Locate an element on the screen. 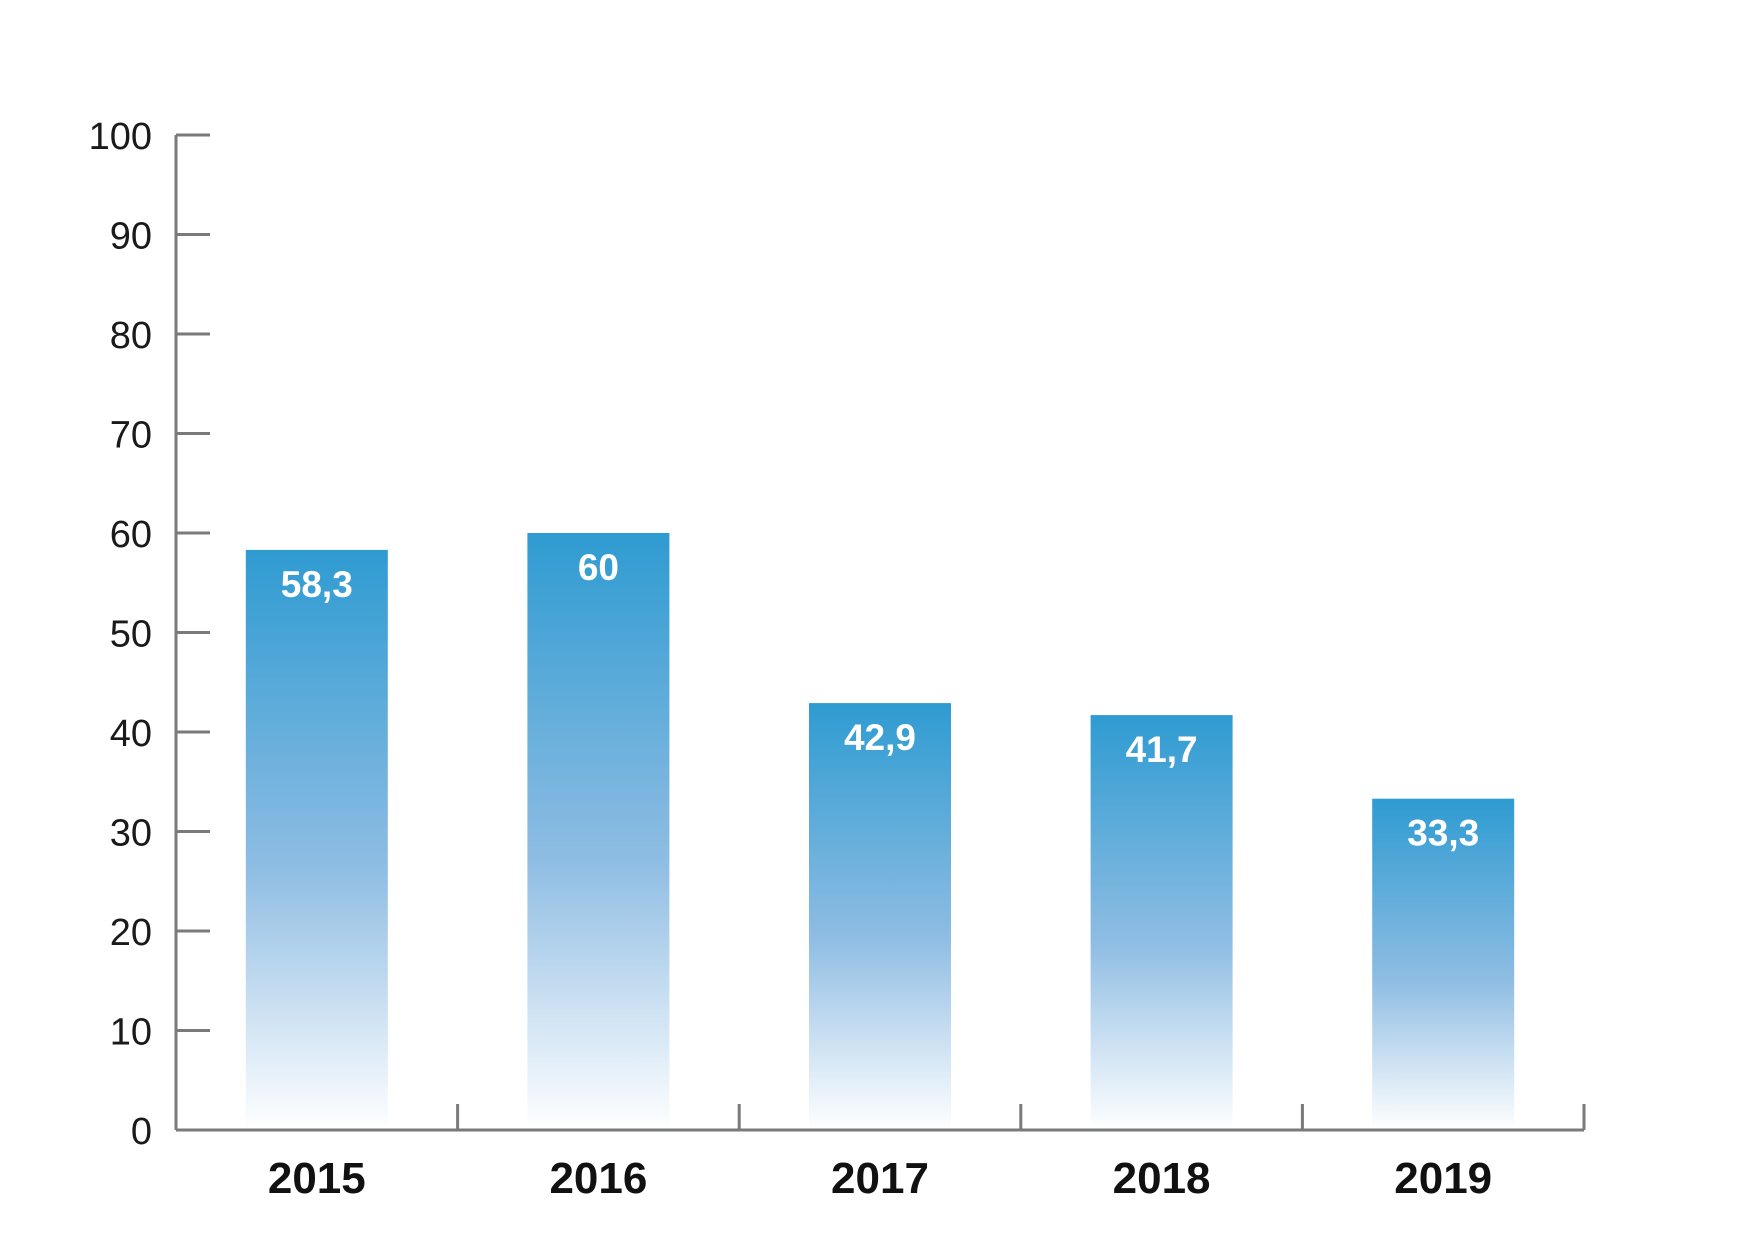 The width and height of the screenshot is (1755, 1241). y-tick-label-70: 70 is located at coordinates (131, 436).